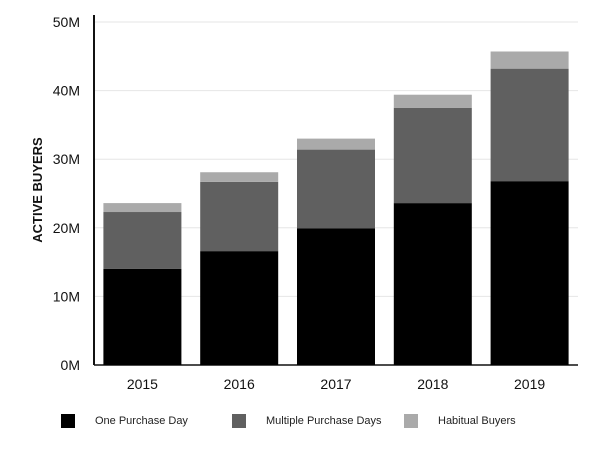  Describe the element at coordinates (66, 91) in the screenshot. I see `y-tick-label: 40M` at that location.